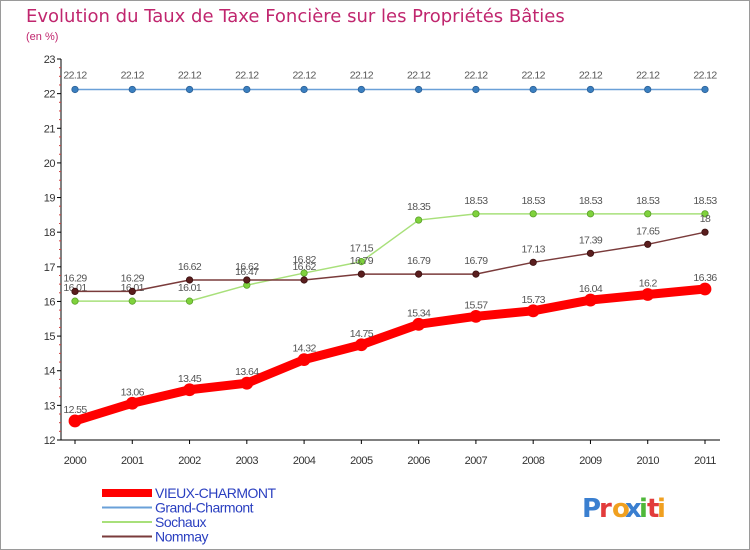 This screenshot has height=550, width=750. Describe the element at coordinates (50, 164) in the screenshot. I see `y-tick-label-20: 20` at that location.